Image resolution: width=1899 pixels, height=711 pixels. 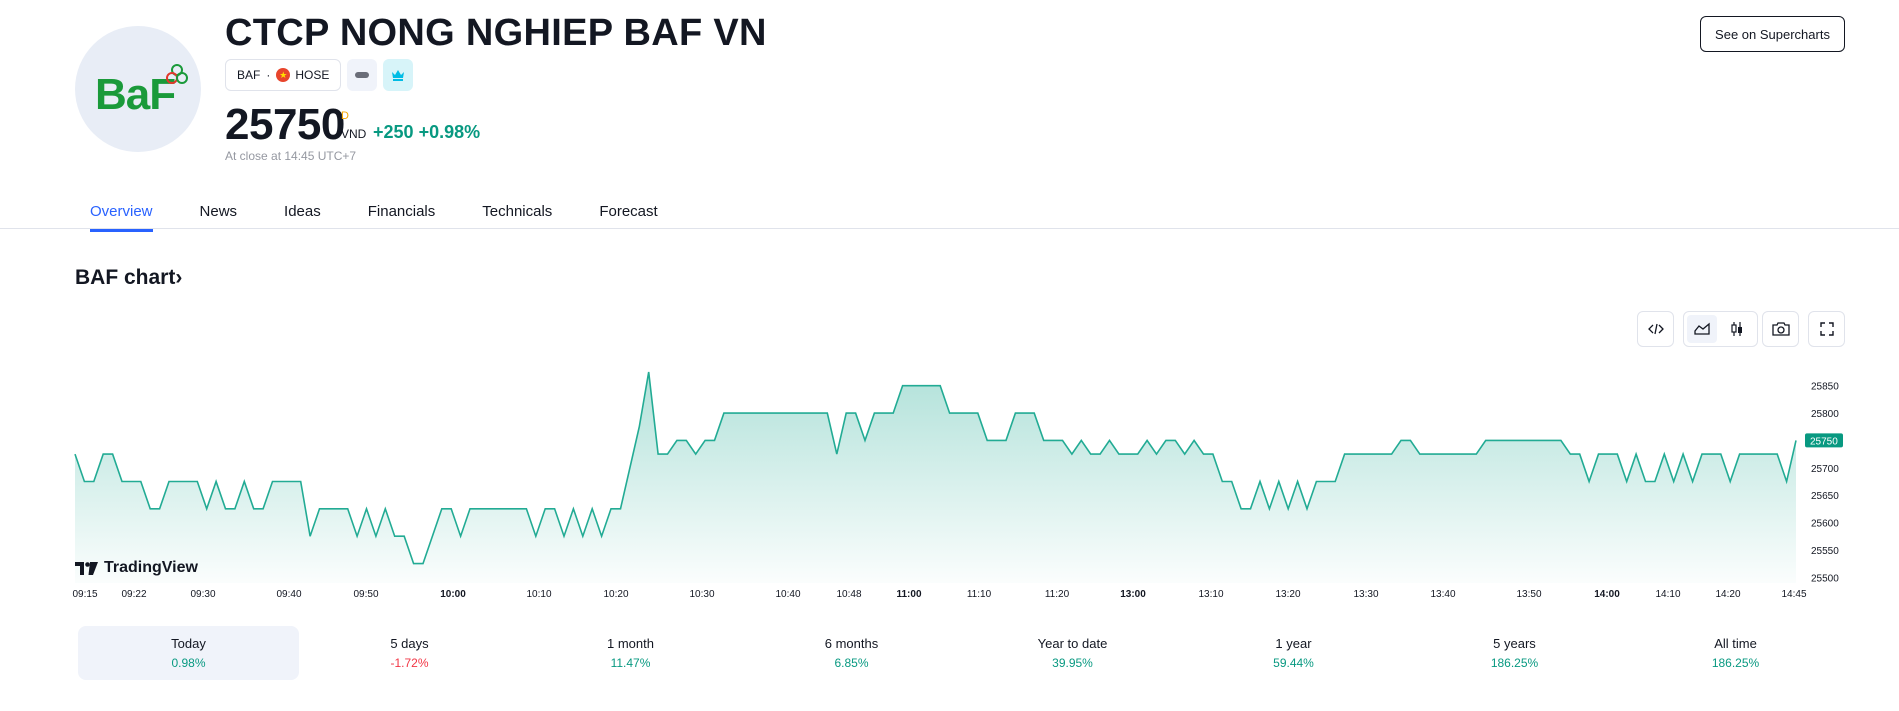 What do you see at coordinates (86, 568) in the screenshot?
I see `tradingview-logo-icon` at bounding box center [86, 568].